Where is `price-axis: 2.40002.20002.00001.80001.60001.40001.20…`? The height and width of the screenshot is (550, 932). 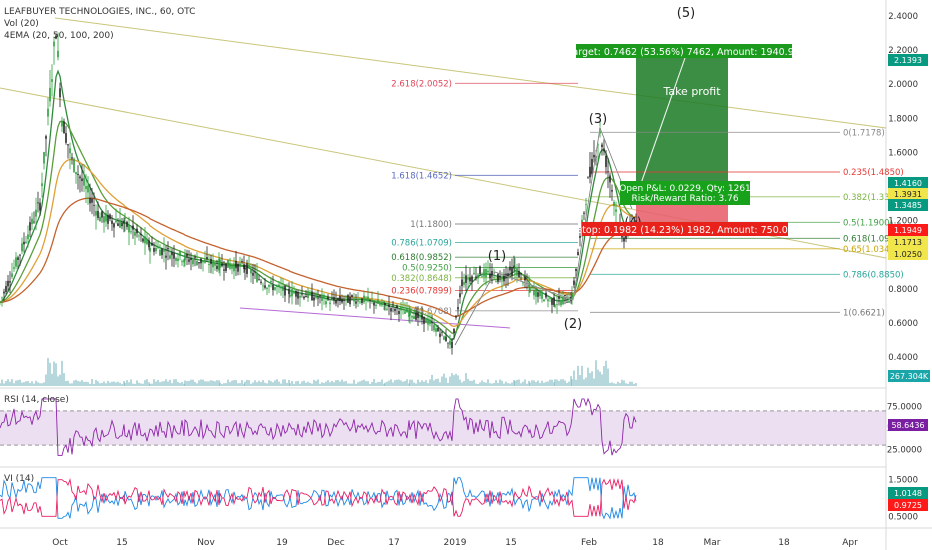 price-axis: 2.40002.20002.00001.80001.60001.40001.20… is located at coordinates (904, 267).